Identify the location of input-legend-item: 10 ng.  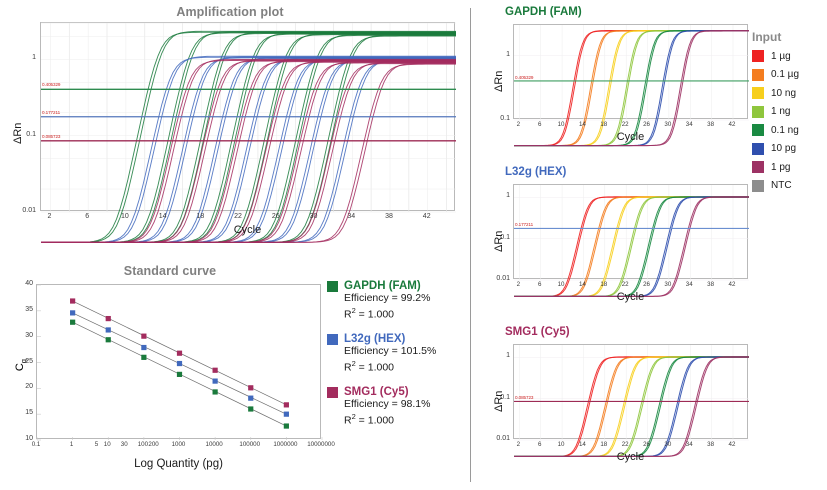
(788, 93).